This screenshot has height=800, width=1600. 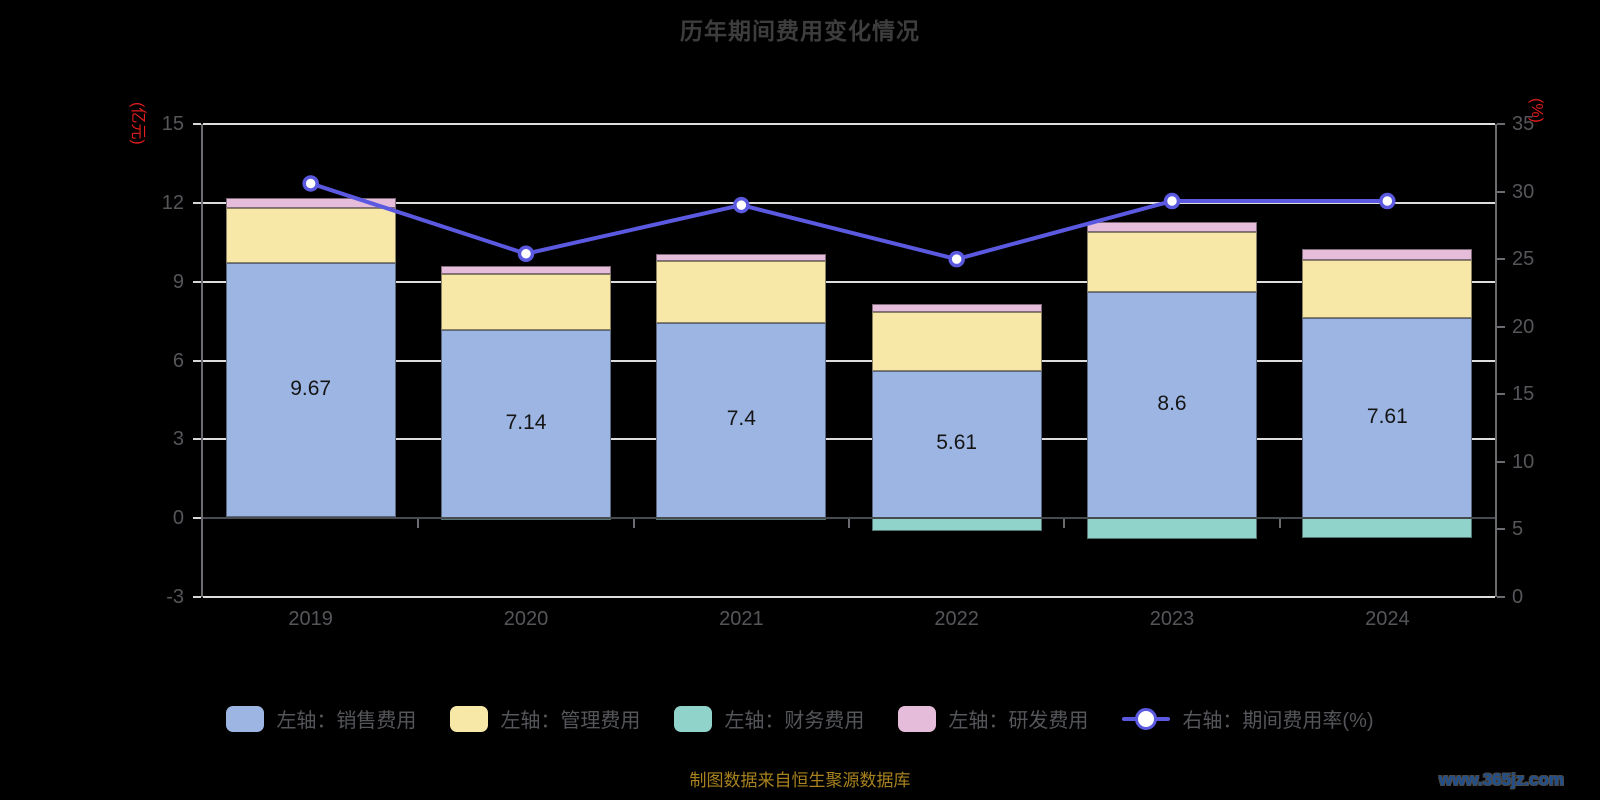 What do you see at coordinates (172, 202) in the screenshot?
I see `left-axis-tick-label: 12` at bounding box center [172, 202].